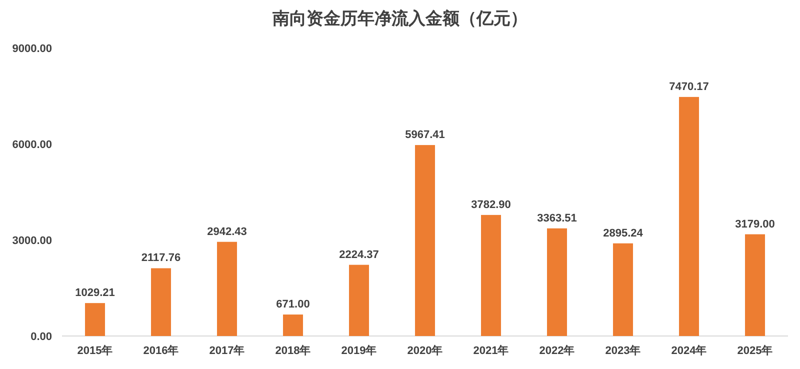 This screenshot has width=800, height=369. What do you see at coordinates (400, 18) in the screenshot?
I see `chart-title: 南向资金历年净流入金额（亿元）` at bounding box center [400, 18].